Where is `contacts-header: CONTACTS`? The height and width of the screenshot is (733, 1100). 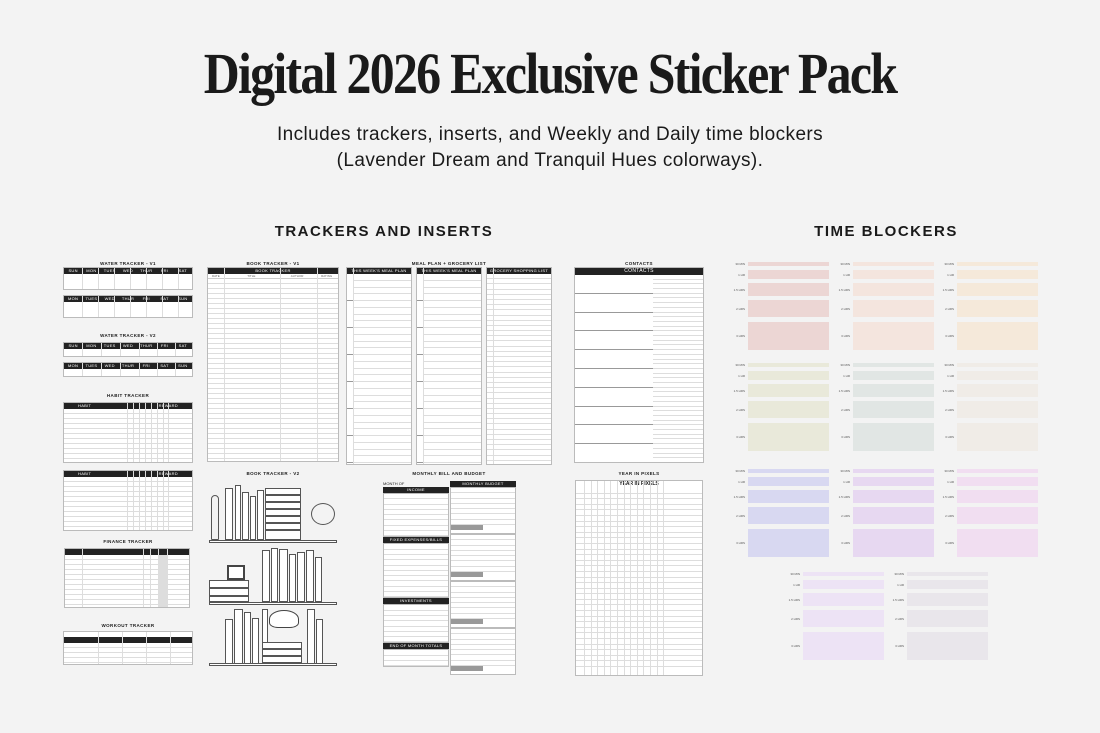 contacts-header: CONTACTS is located at coordinates (639, 271).